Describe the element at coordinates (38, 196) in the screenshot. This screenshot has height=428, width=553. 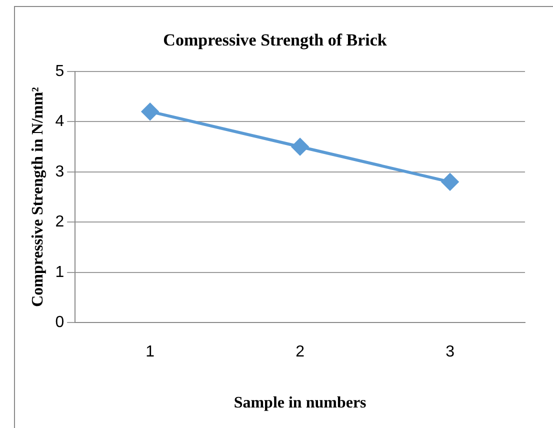
I see `y-axis-title: Compressive Strength in N/mm²` at that location.